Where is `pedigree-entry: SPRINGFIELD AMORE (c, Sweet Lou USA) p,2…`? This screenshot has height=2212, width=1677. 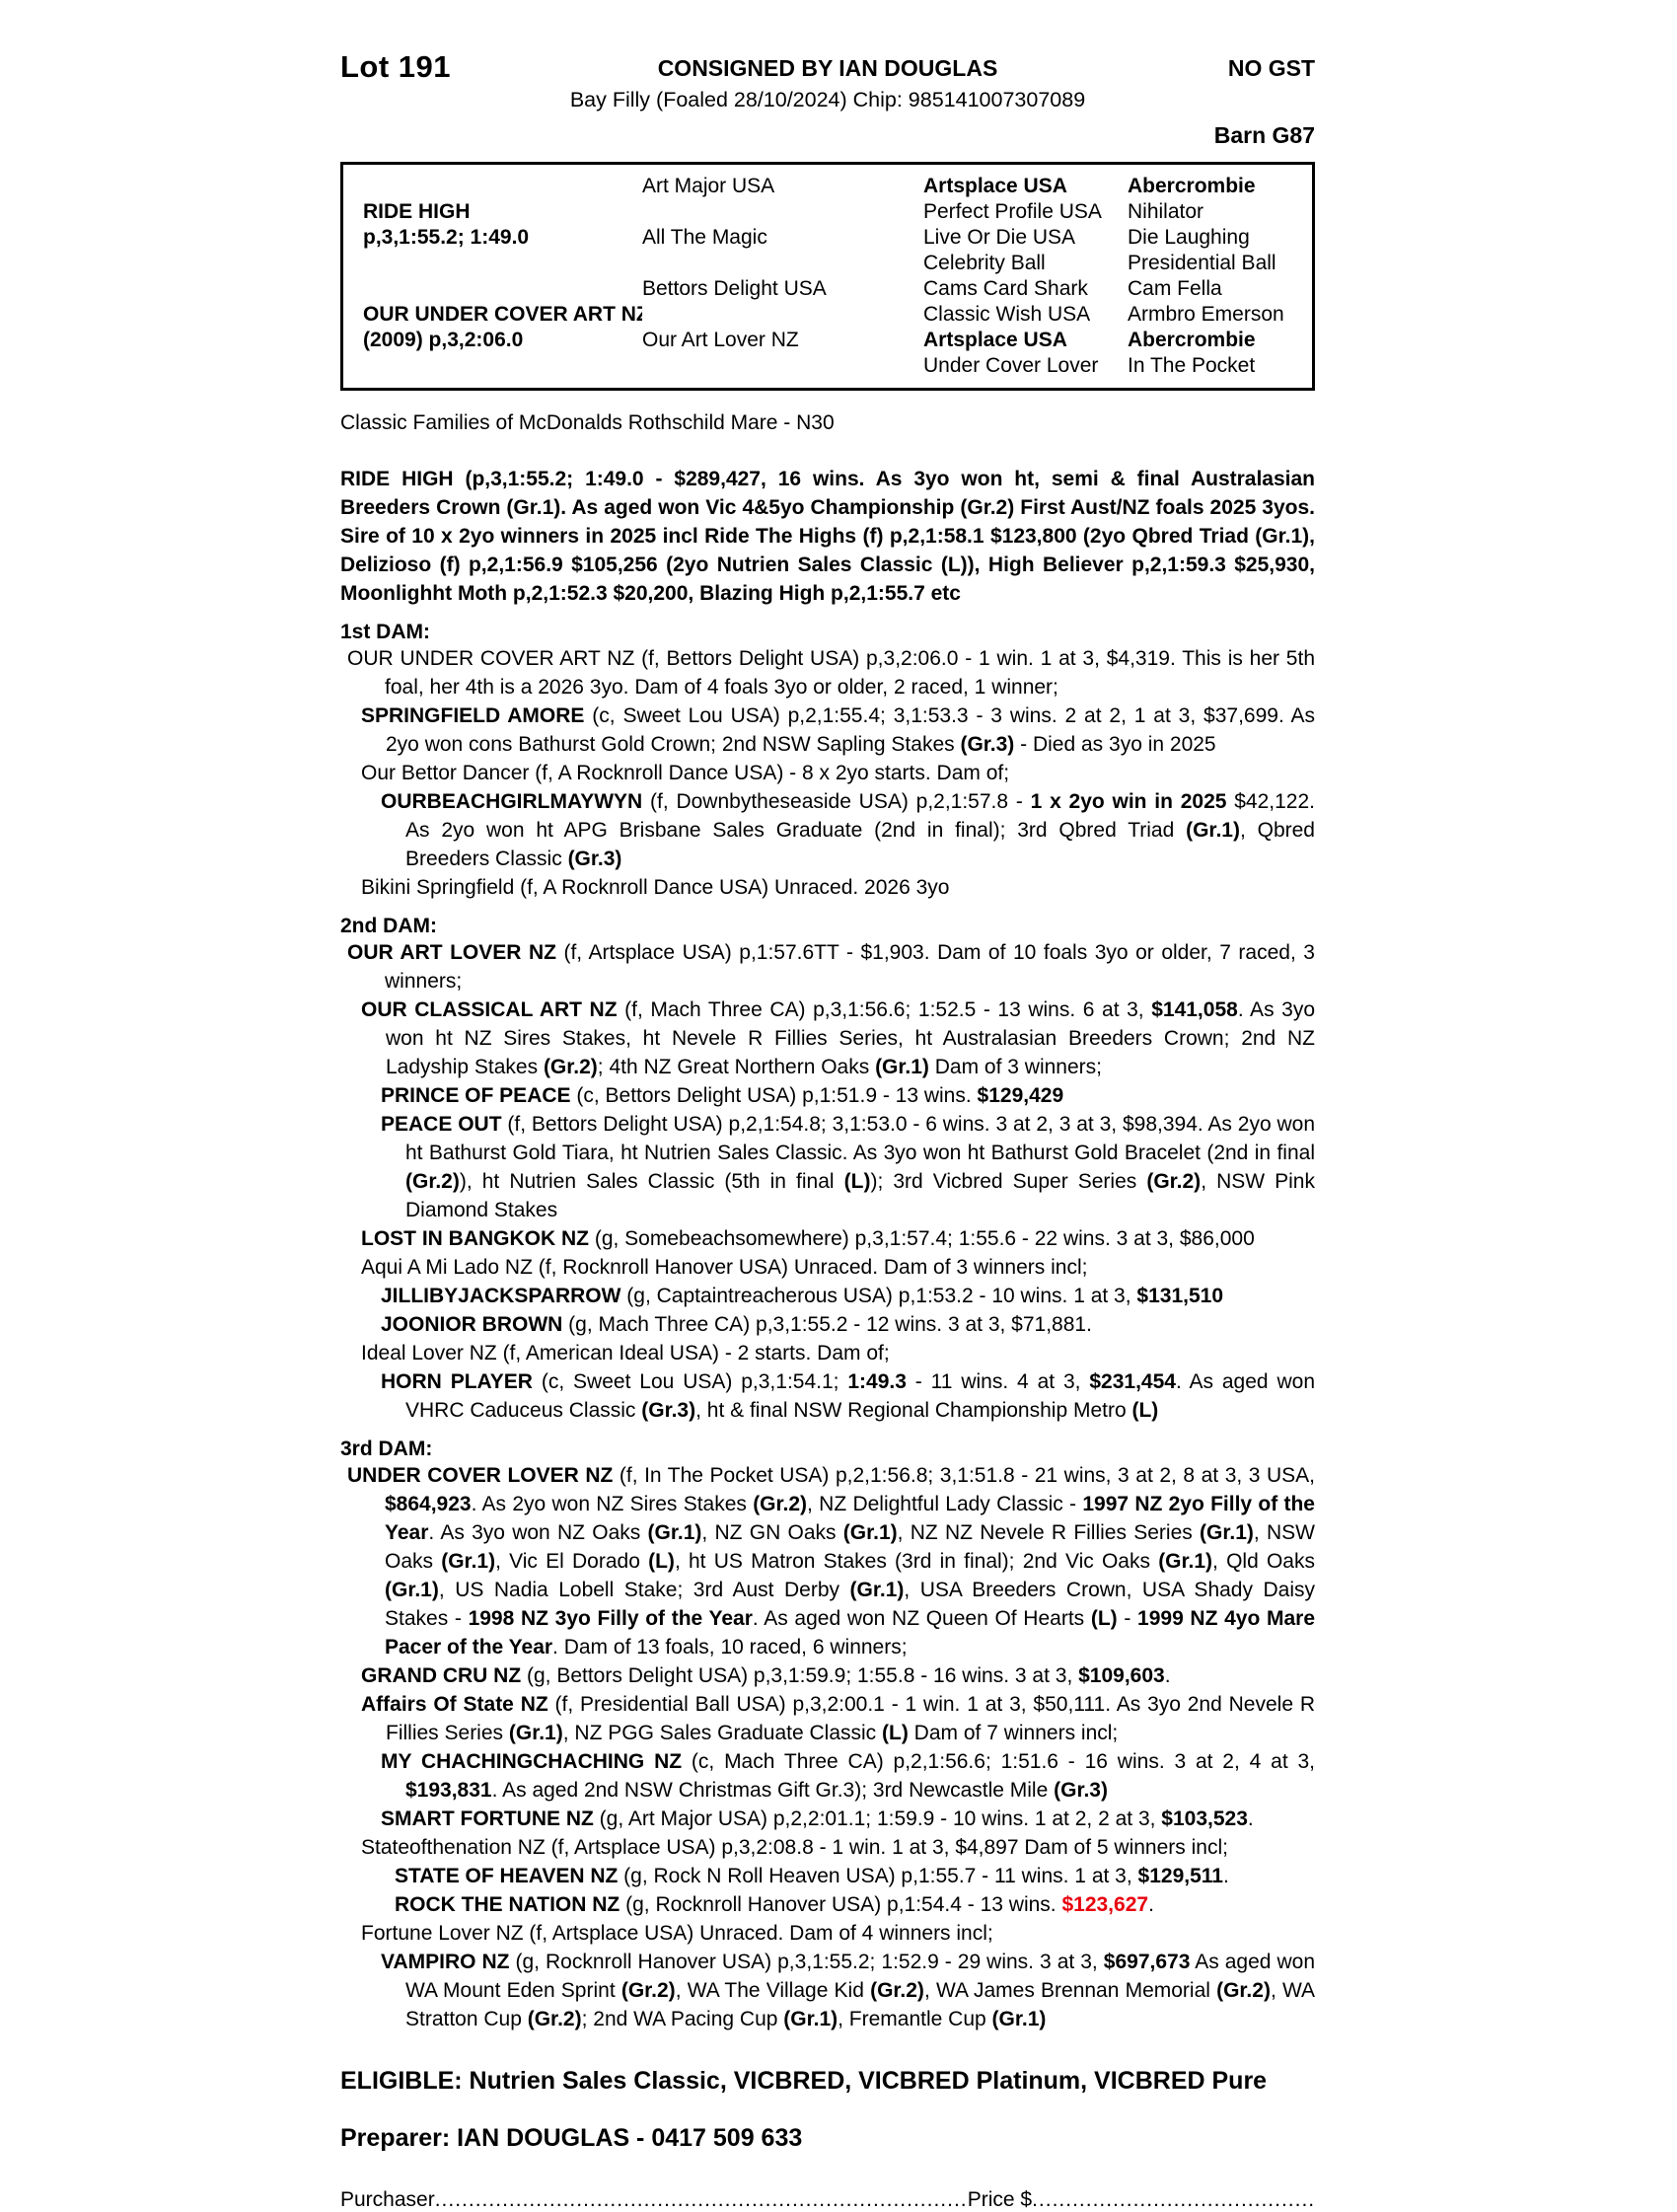
pedigree-entry: SPRINGFIELD AMORE (c, Sweet Lou USA) p,2… is located at coordinates (838, 730).